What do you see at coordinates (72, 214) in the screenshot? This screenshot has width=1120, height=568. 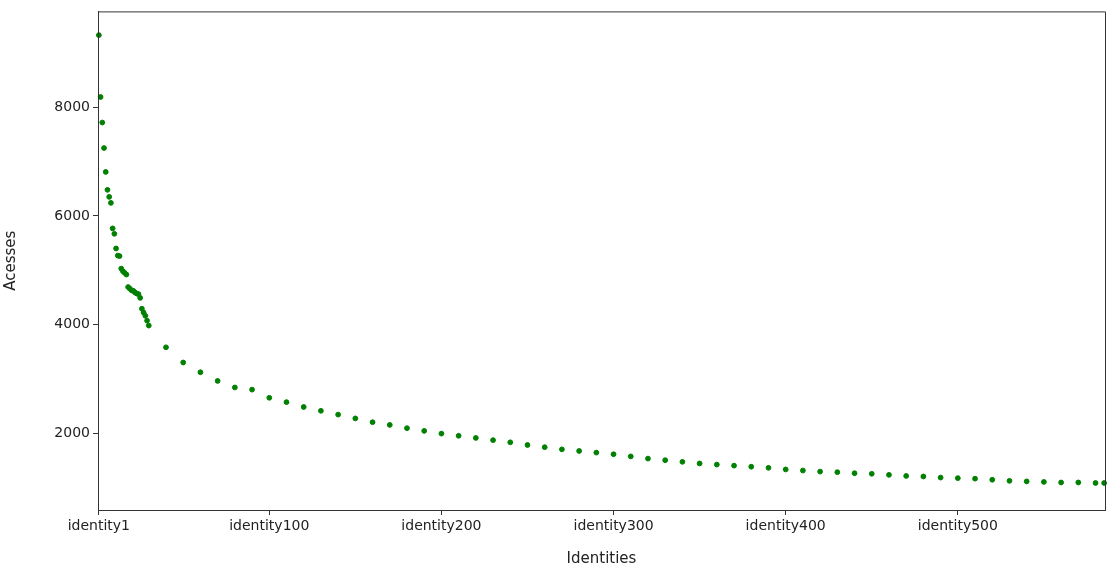 I see `y-tick-label: 6000` at bounding box center [72, 214].